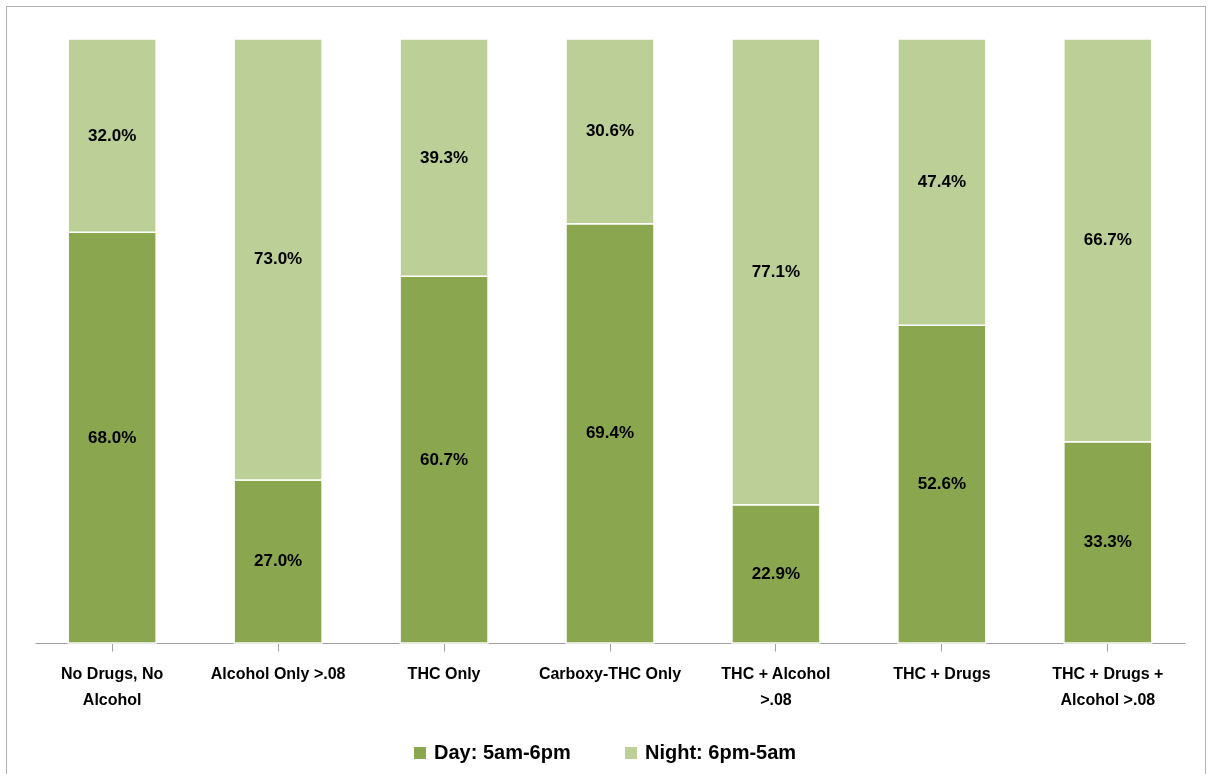  Describe the element at coordinates (941, 182) in the screenshot. I see `data-label: 47.4%` at that location.